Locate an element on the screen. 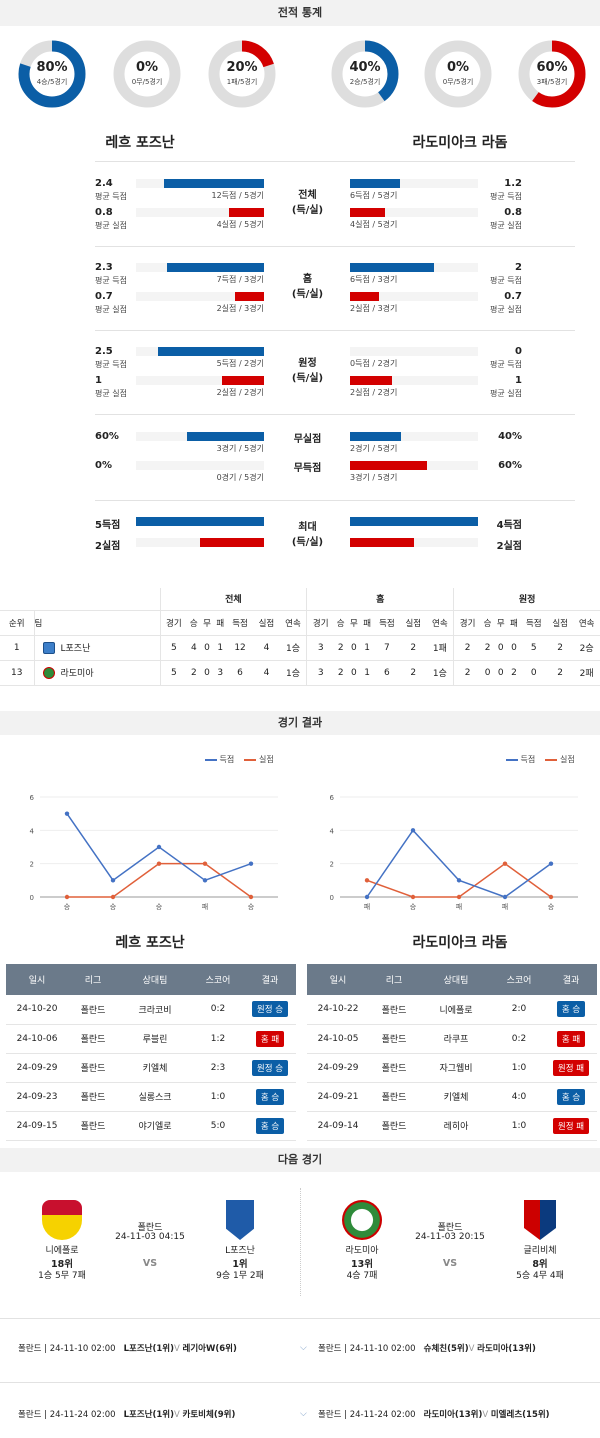 This screenshot has height=1438, width=600. home-results-title: 레흐 포즈난 is located at coordinates (150, 943).